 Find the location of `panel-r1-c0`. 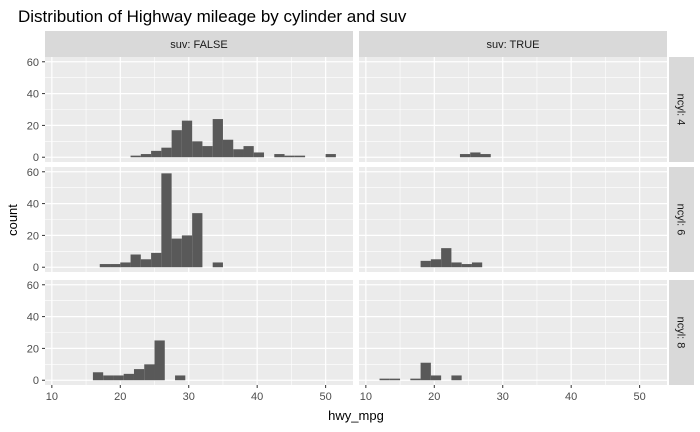

panel-r1-c0 is located at coordinates (199, 219).